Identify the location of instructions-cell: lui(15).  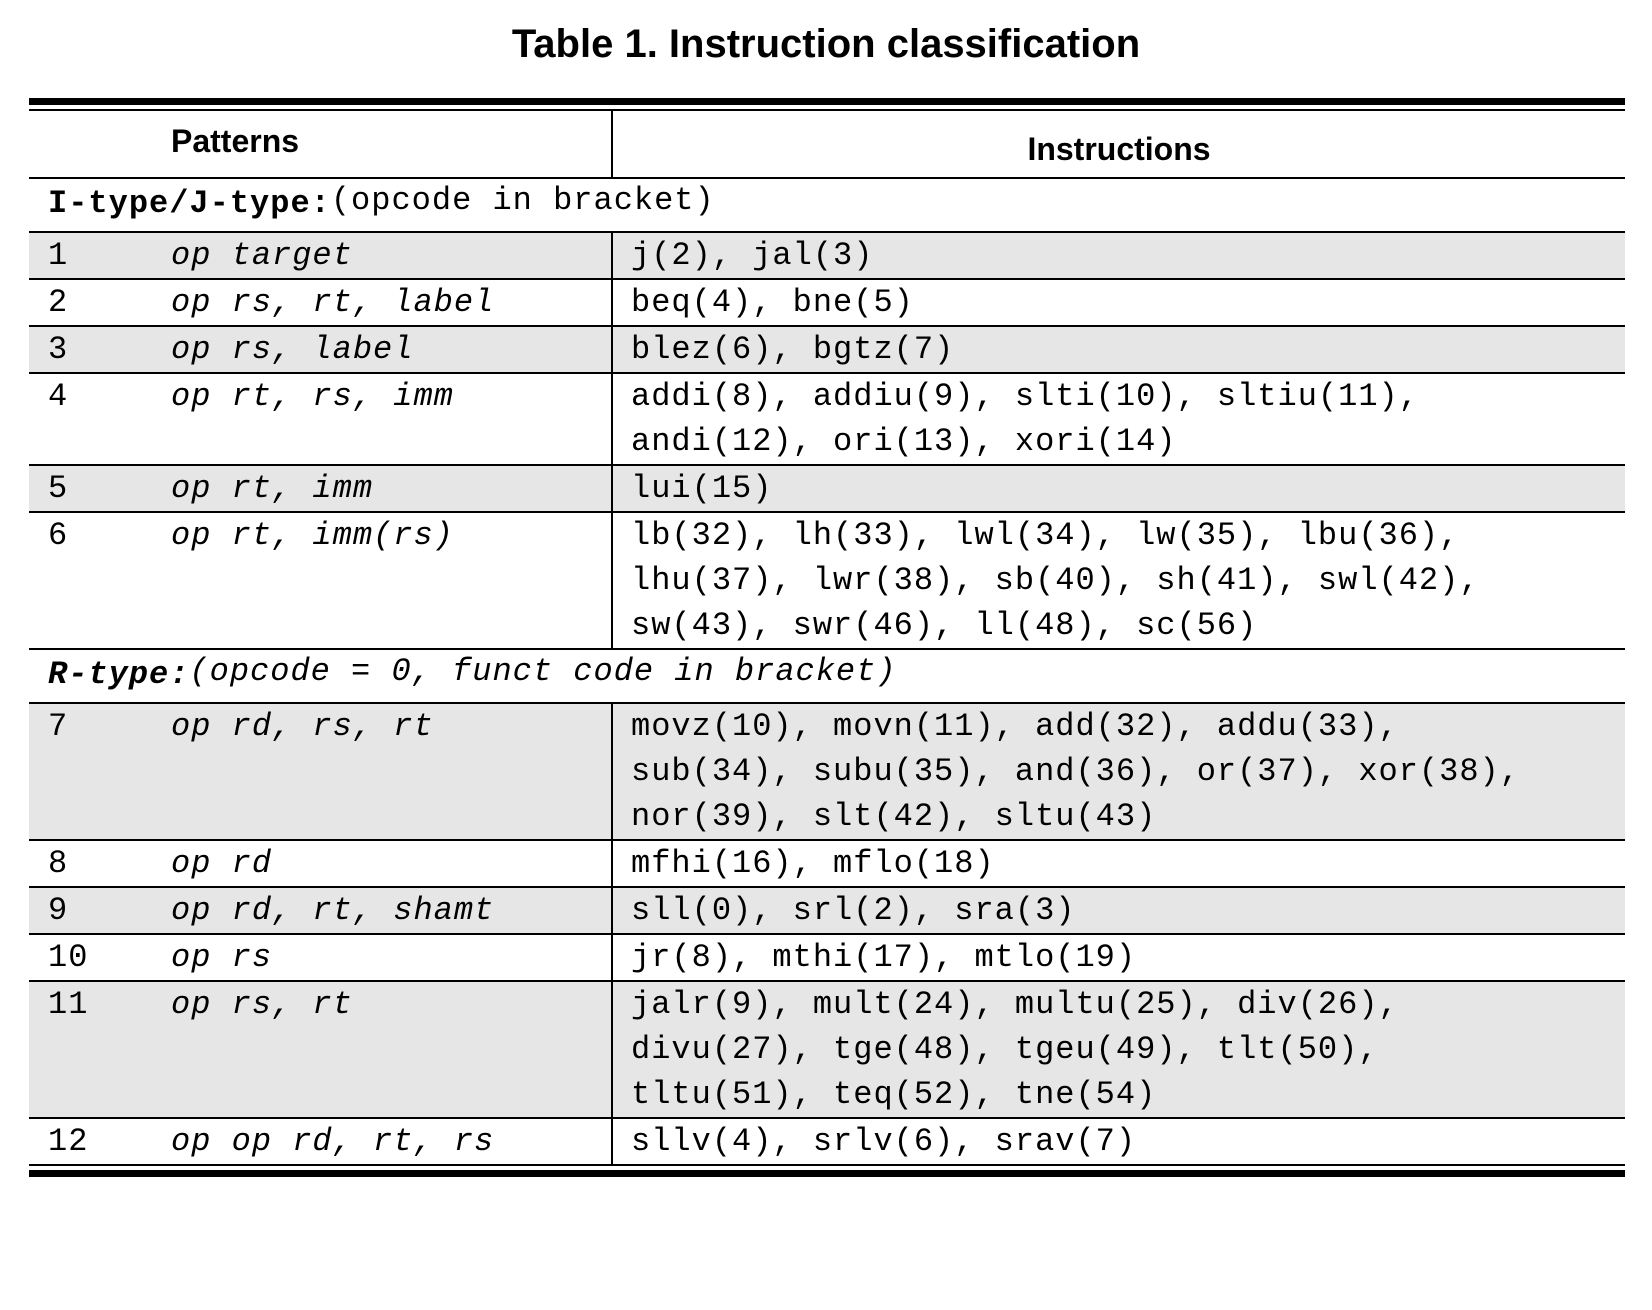
(1119, 488).